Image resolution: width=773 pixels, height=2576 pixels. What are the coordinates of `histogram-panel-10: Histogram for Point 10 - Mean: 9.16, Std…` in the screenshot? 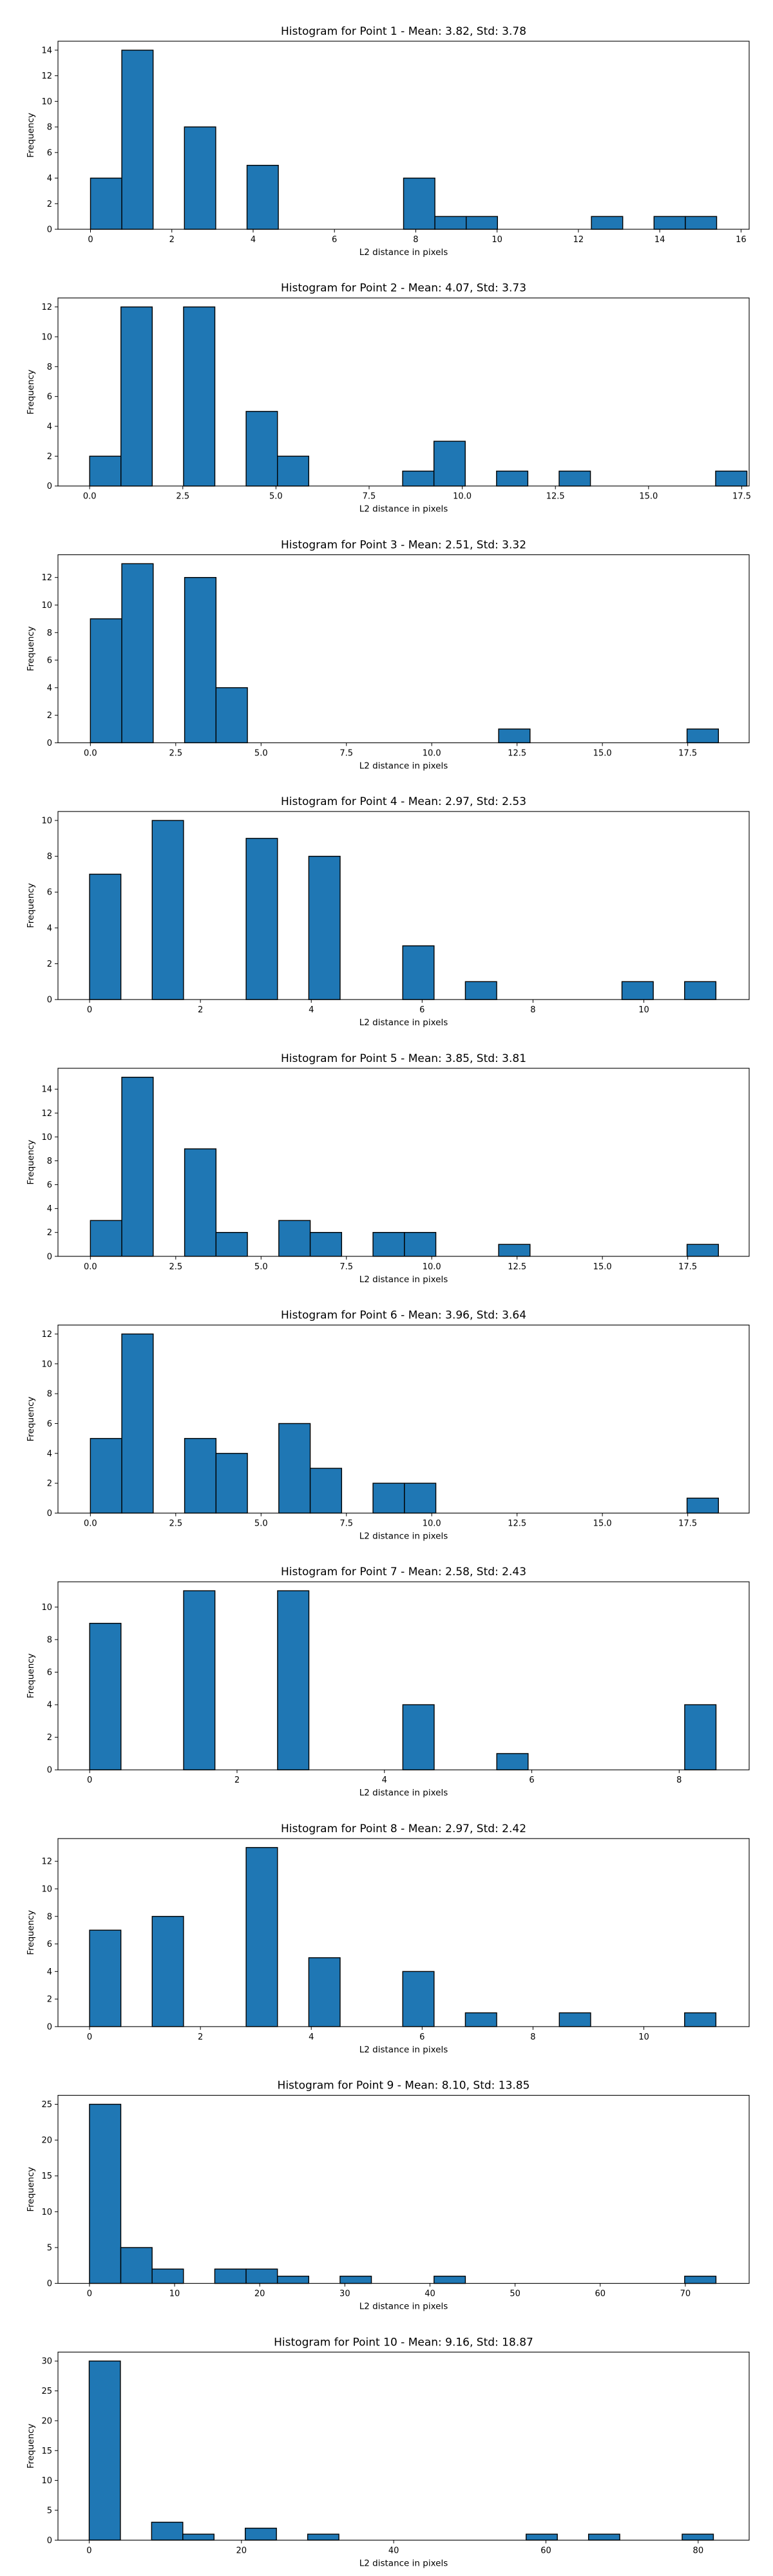 It's located at (388, 2452).